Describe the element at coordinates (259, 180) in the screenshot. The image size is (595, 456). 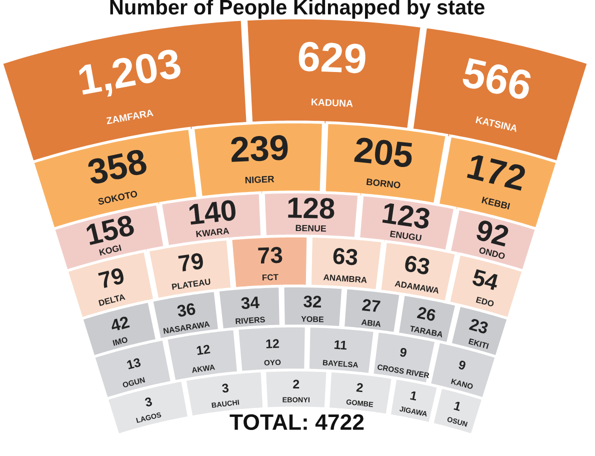
I see `category-label: NIGER` at that location.